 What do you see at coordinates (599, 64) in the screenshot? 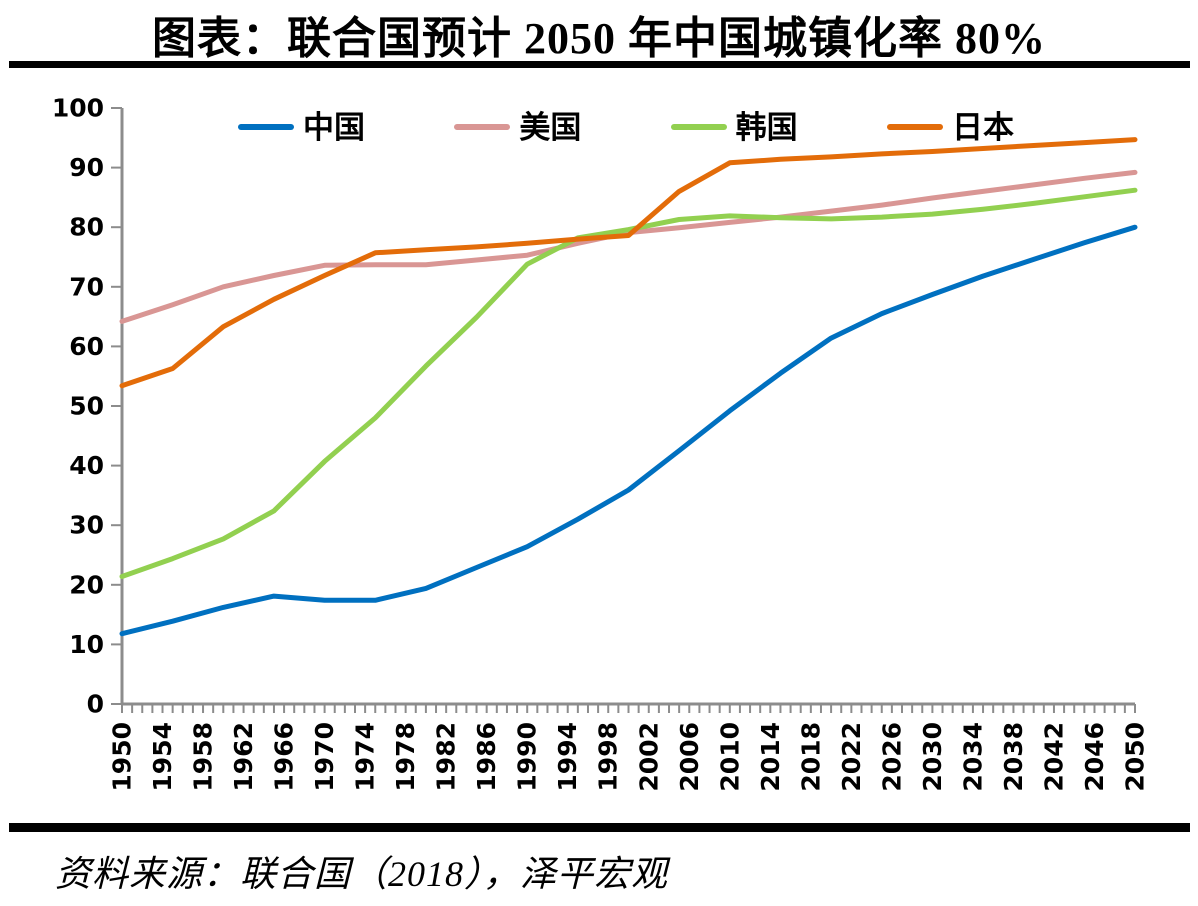
I see `top-divider-bar` at bounding box center [599, 64].